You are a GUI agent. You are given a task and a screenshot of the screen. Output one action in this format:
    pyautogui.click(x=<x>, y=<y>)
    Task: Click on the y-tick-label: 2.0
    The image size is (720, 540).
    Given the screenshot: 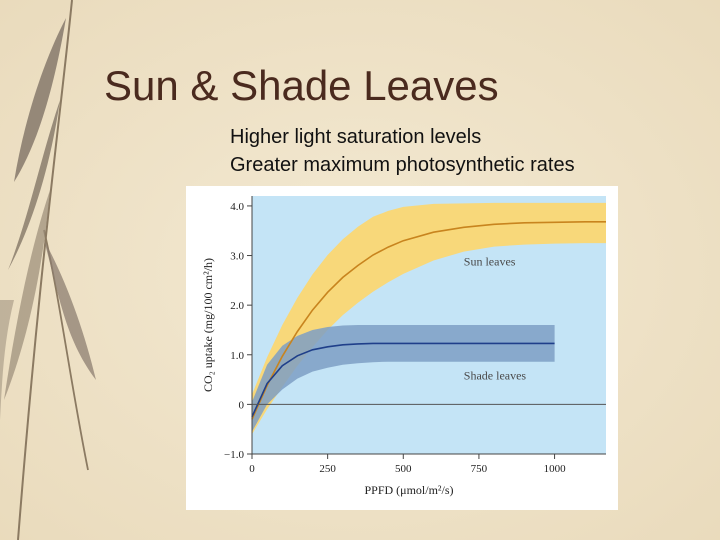 What is the action you would take?
    pyautogui.click(x=237, y=306)
    